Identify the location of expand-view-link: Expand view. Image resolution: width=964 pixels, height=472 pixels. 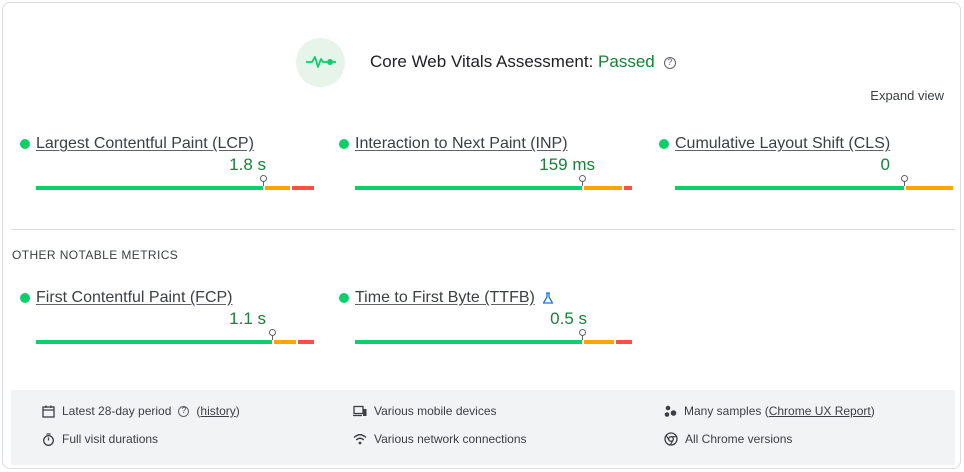
(907, 95).